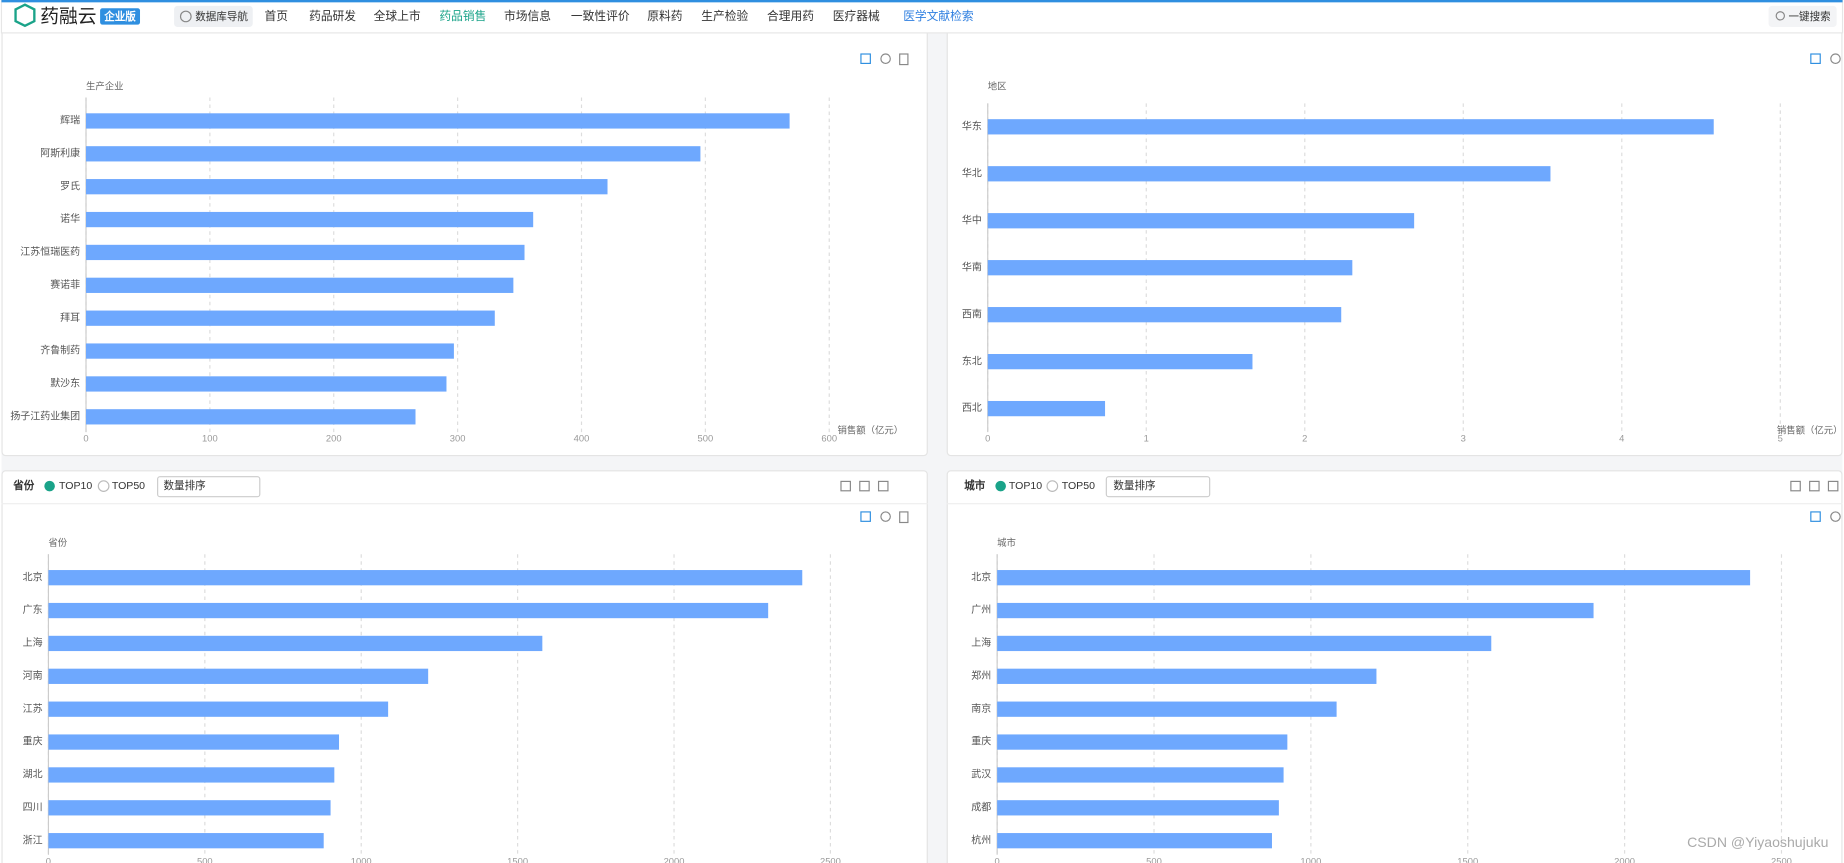 The height and width of the screenshot is (863, 1844). I want to click on y-tick-label: 华南, so click(972, 266).